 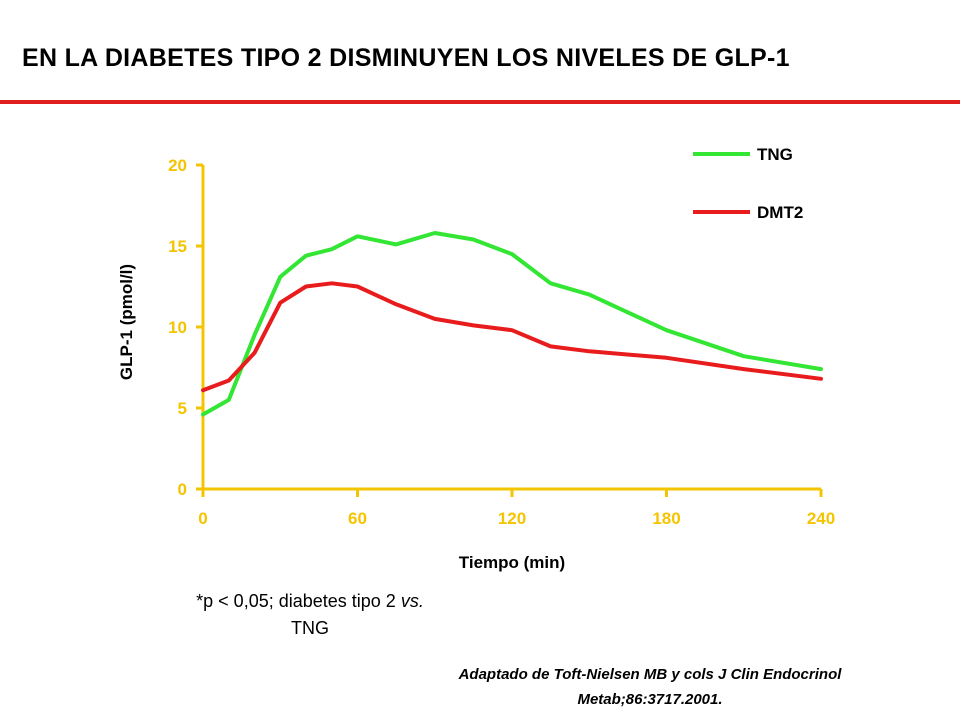 What do you see at coordinates (666, 518) in the screenshot?
I see `x-tick-label-180: 180` at bounding box center [666, 518].